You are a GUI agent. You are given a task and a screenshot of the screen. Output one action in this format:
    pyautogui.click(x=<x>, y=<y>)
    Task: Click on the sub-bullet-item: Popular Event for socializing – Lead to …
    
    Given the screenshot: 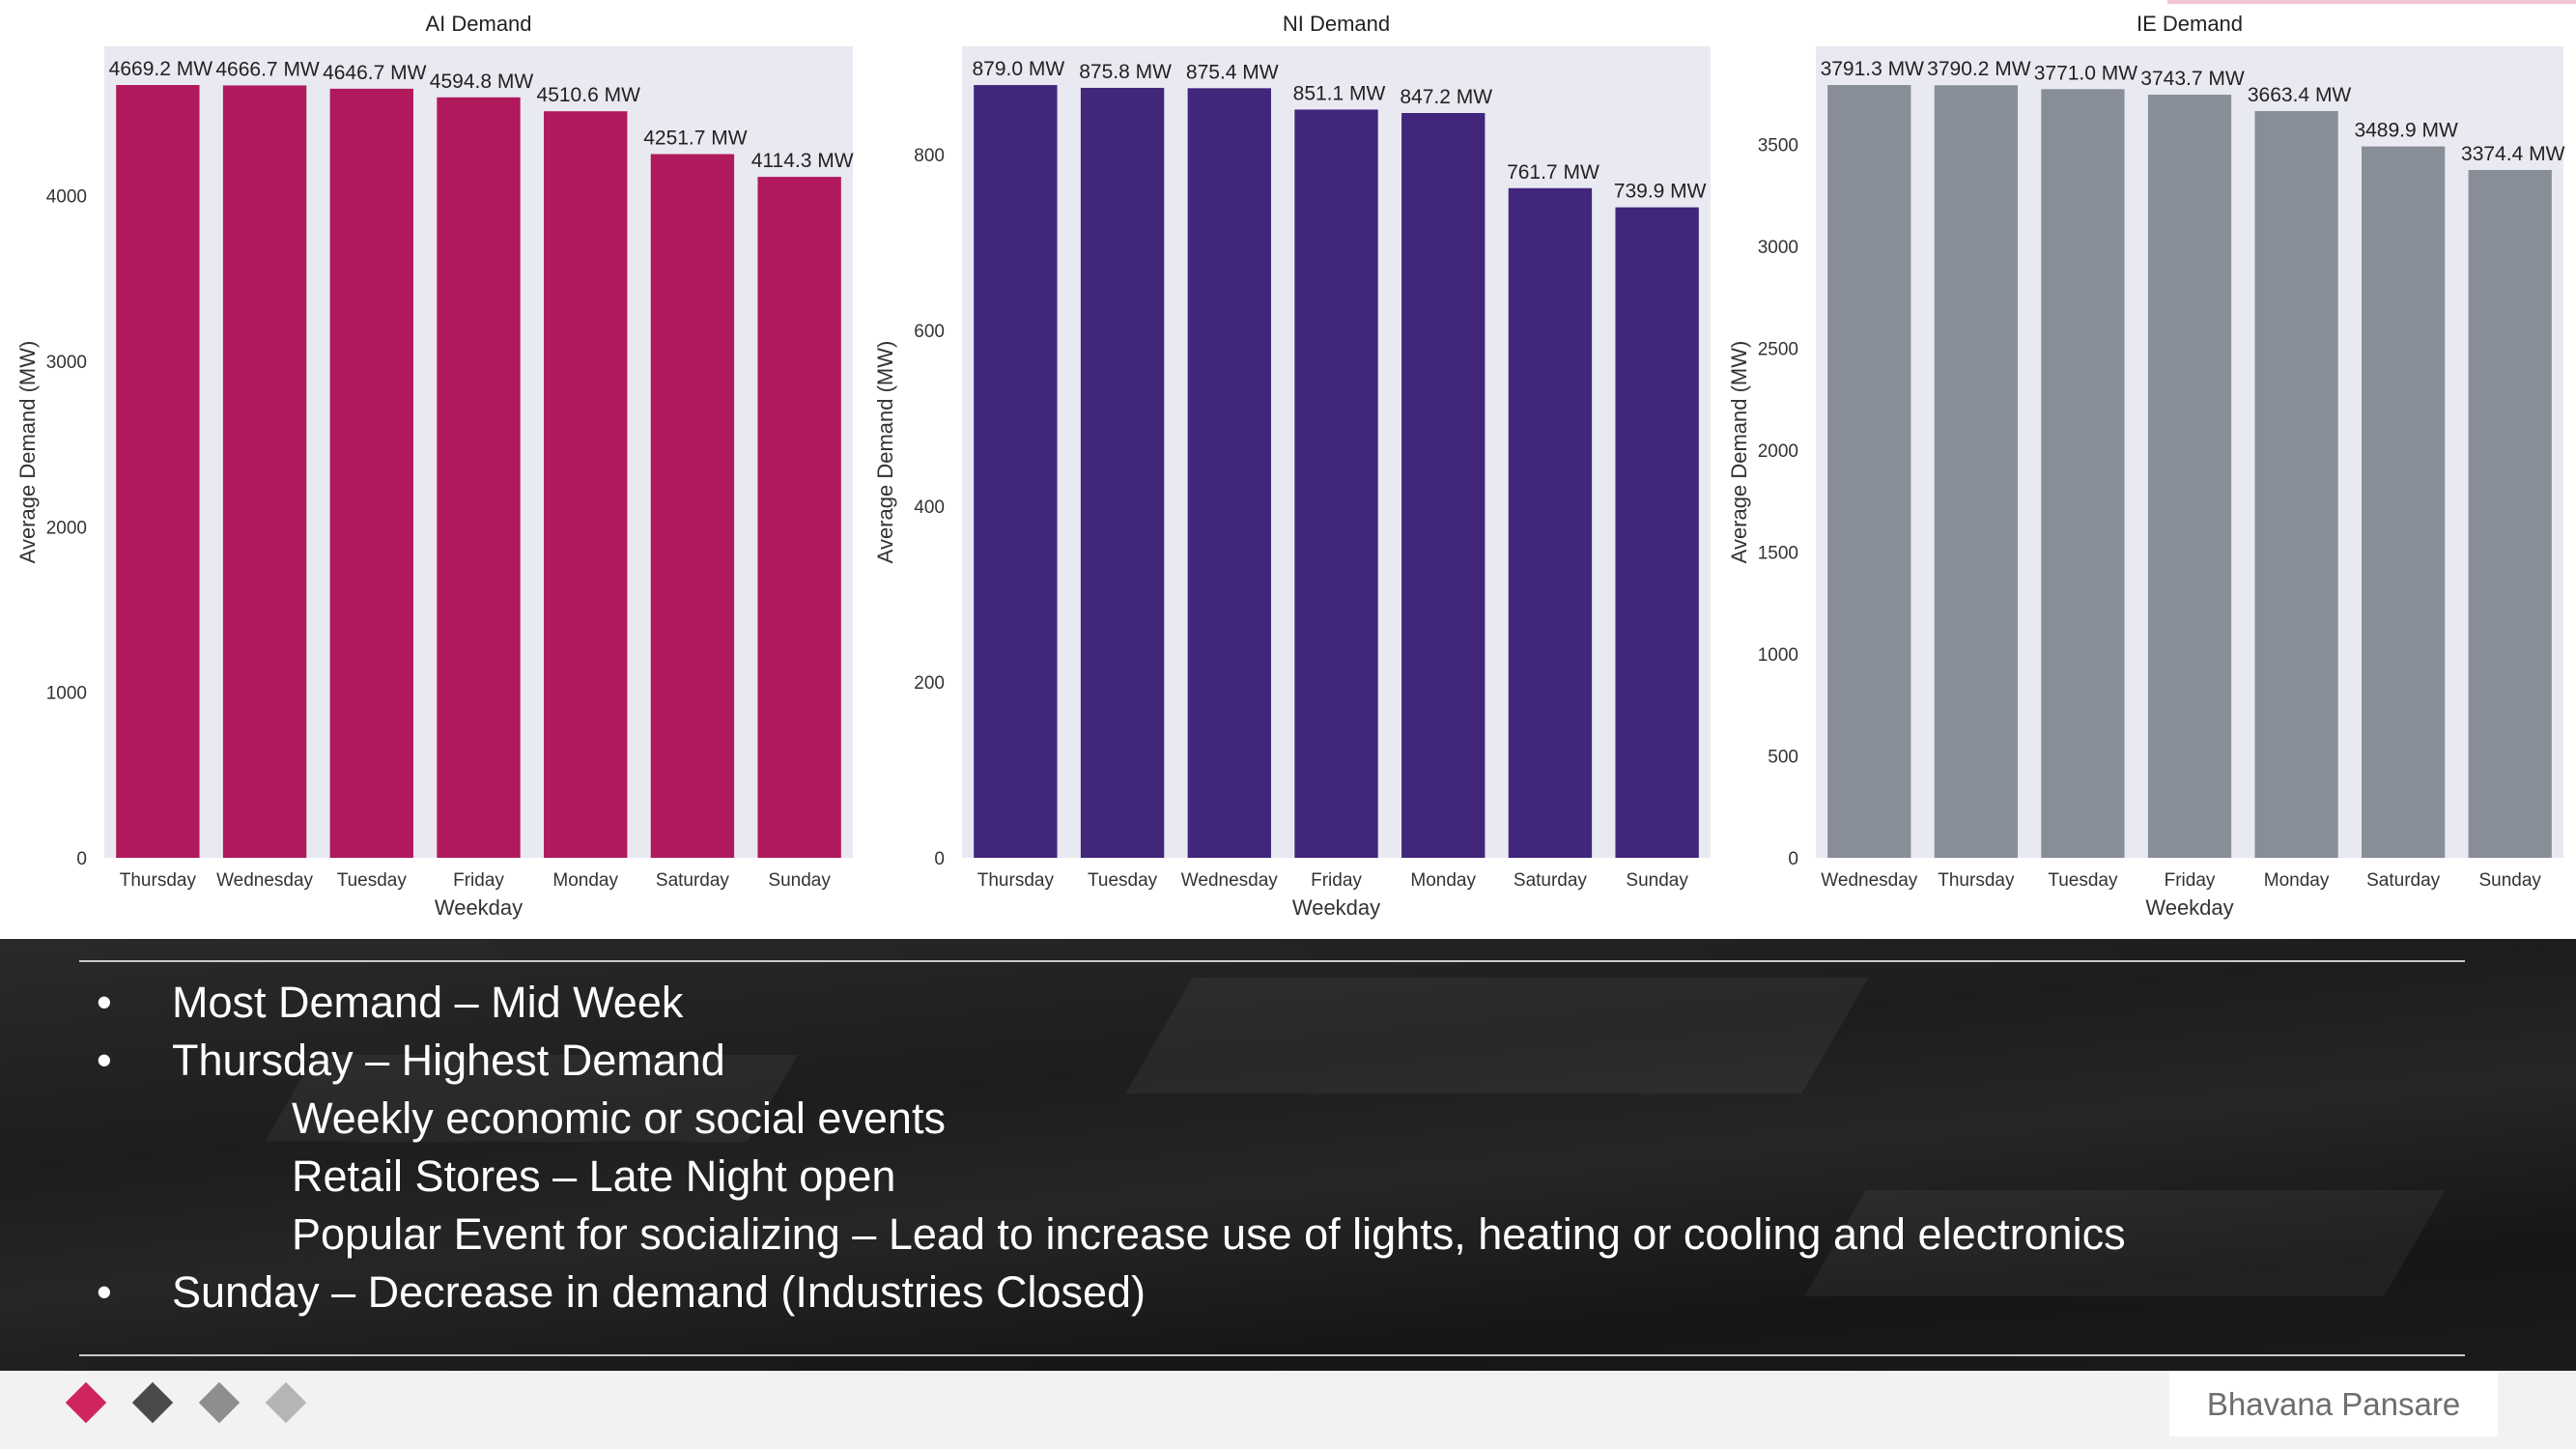 What is the action you would take?
    pyautogui.click(x=1255, y=1235)
    